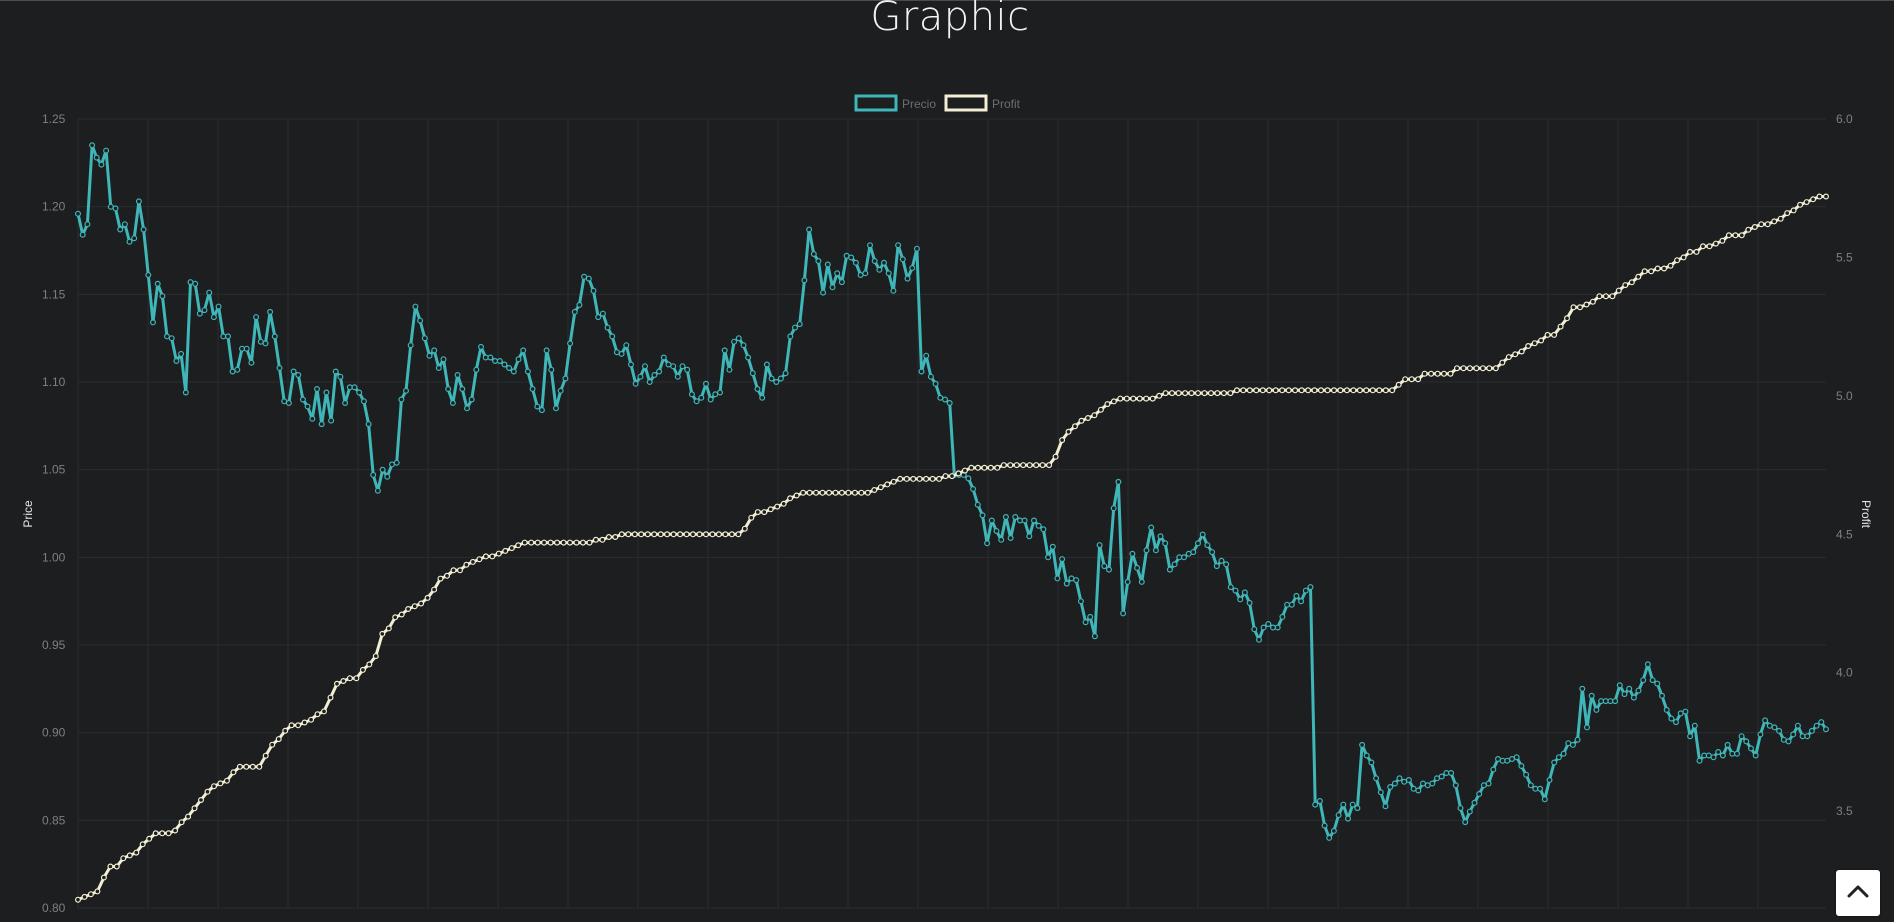  Describe the element at coordinates (1858, 893) in the screenshot. I see `scroll-to-top-button` at that location.